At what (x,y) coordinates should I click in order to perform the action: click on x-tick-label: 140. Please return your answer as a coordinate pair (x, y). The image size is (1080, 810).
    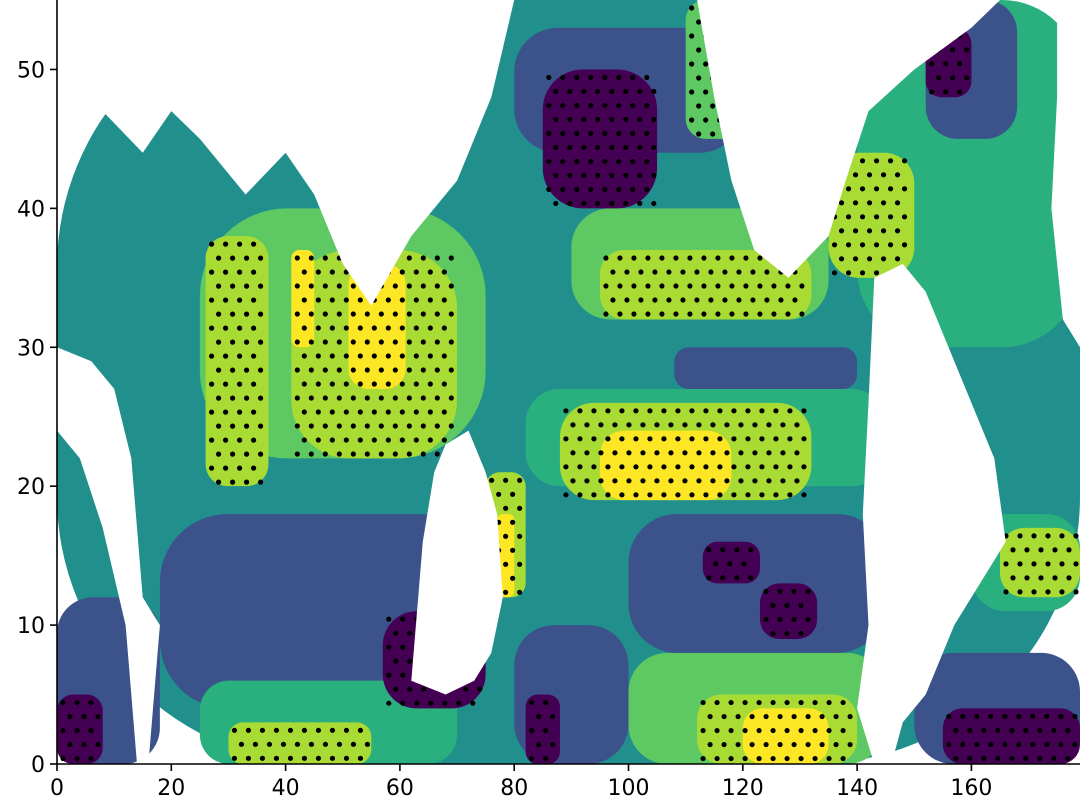
    Looking at the image, I should click on (857, 788).